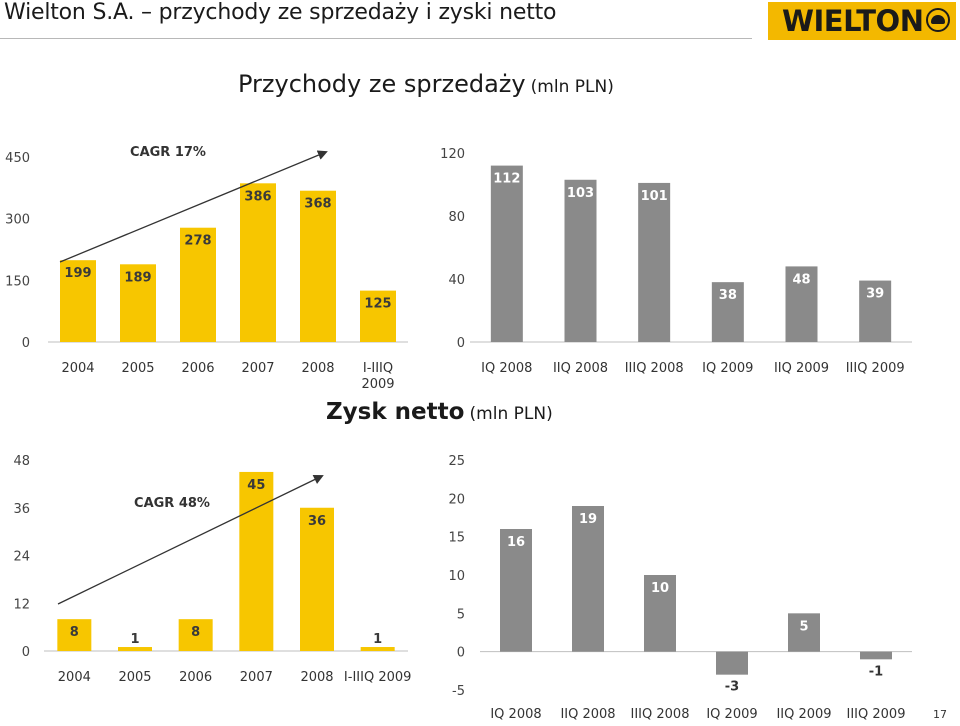 Image resolution: width=960 pixels, height=726 pixels. Describe the element at coordinates (21, 461) in the screenshot. I see `y-tick-label: 48` at that location.